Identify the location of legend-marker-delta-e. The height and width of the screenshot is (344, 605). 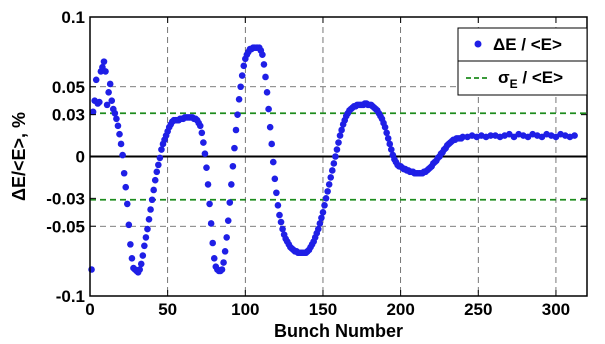
(478, 44).